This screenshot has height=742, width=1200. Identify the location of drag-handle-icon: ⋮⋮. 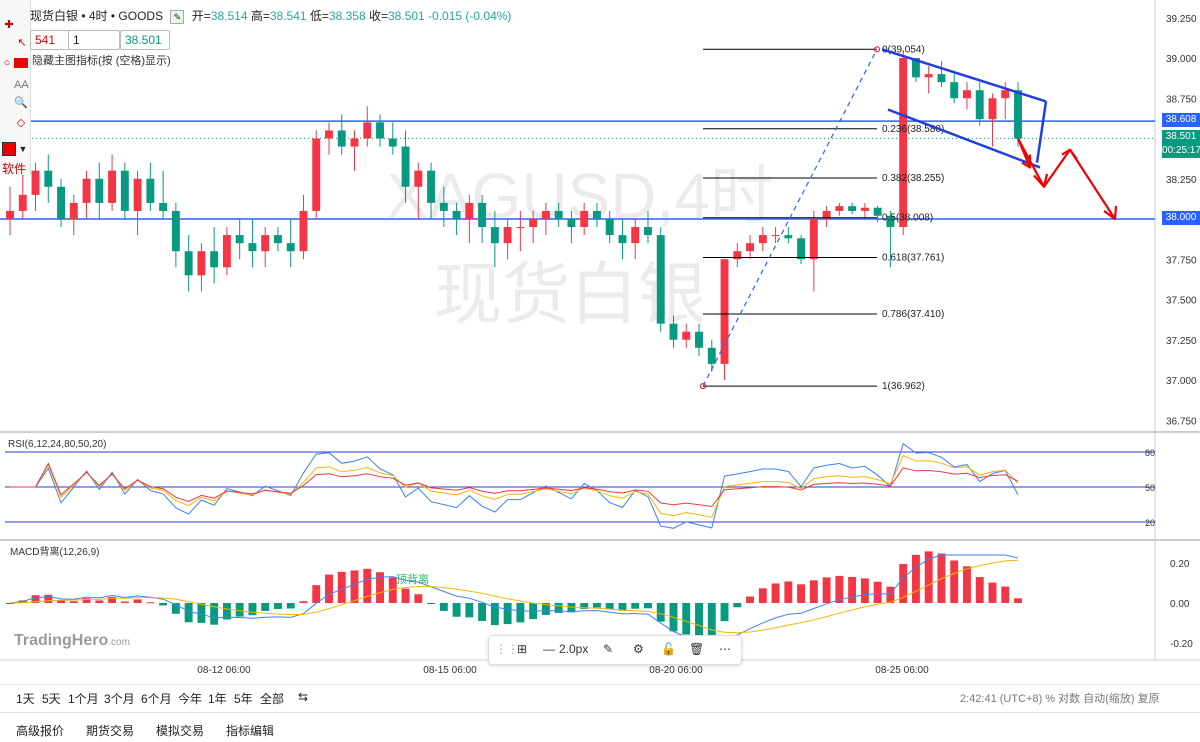
(507, 649).